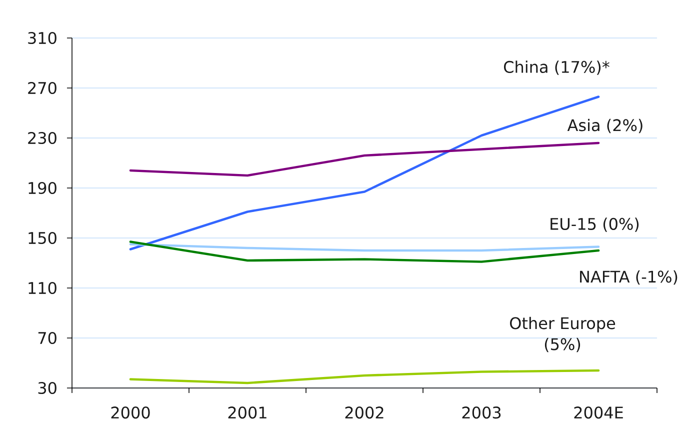  I want to click on y-tick-label: 150, so click(42, 238).